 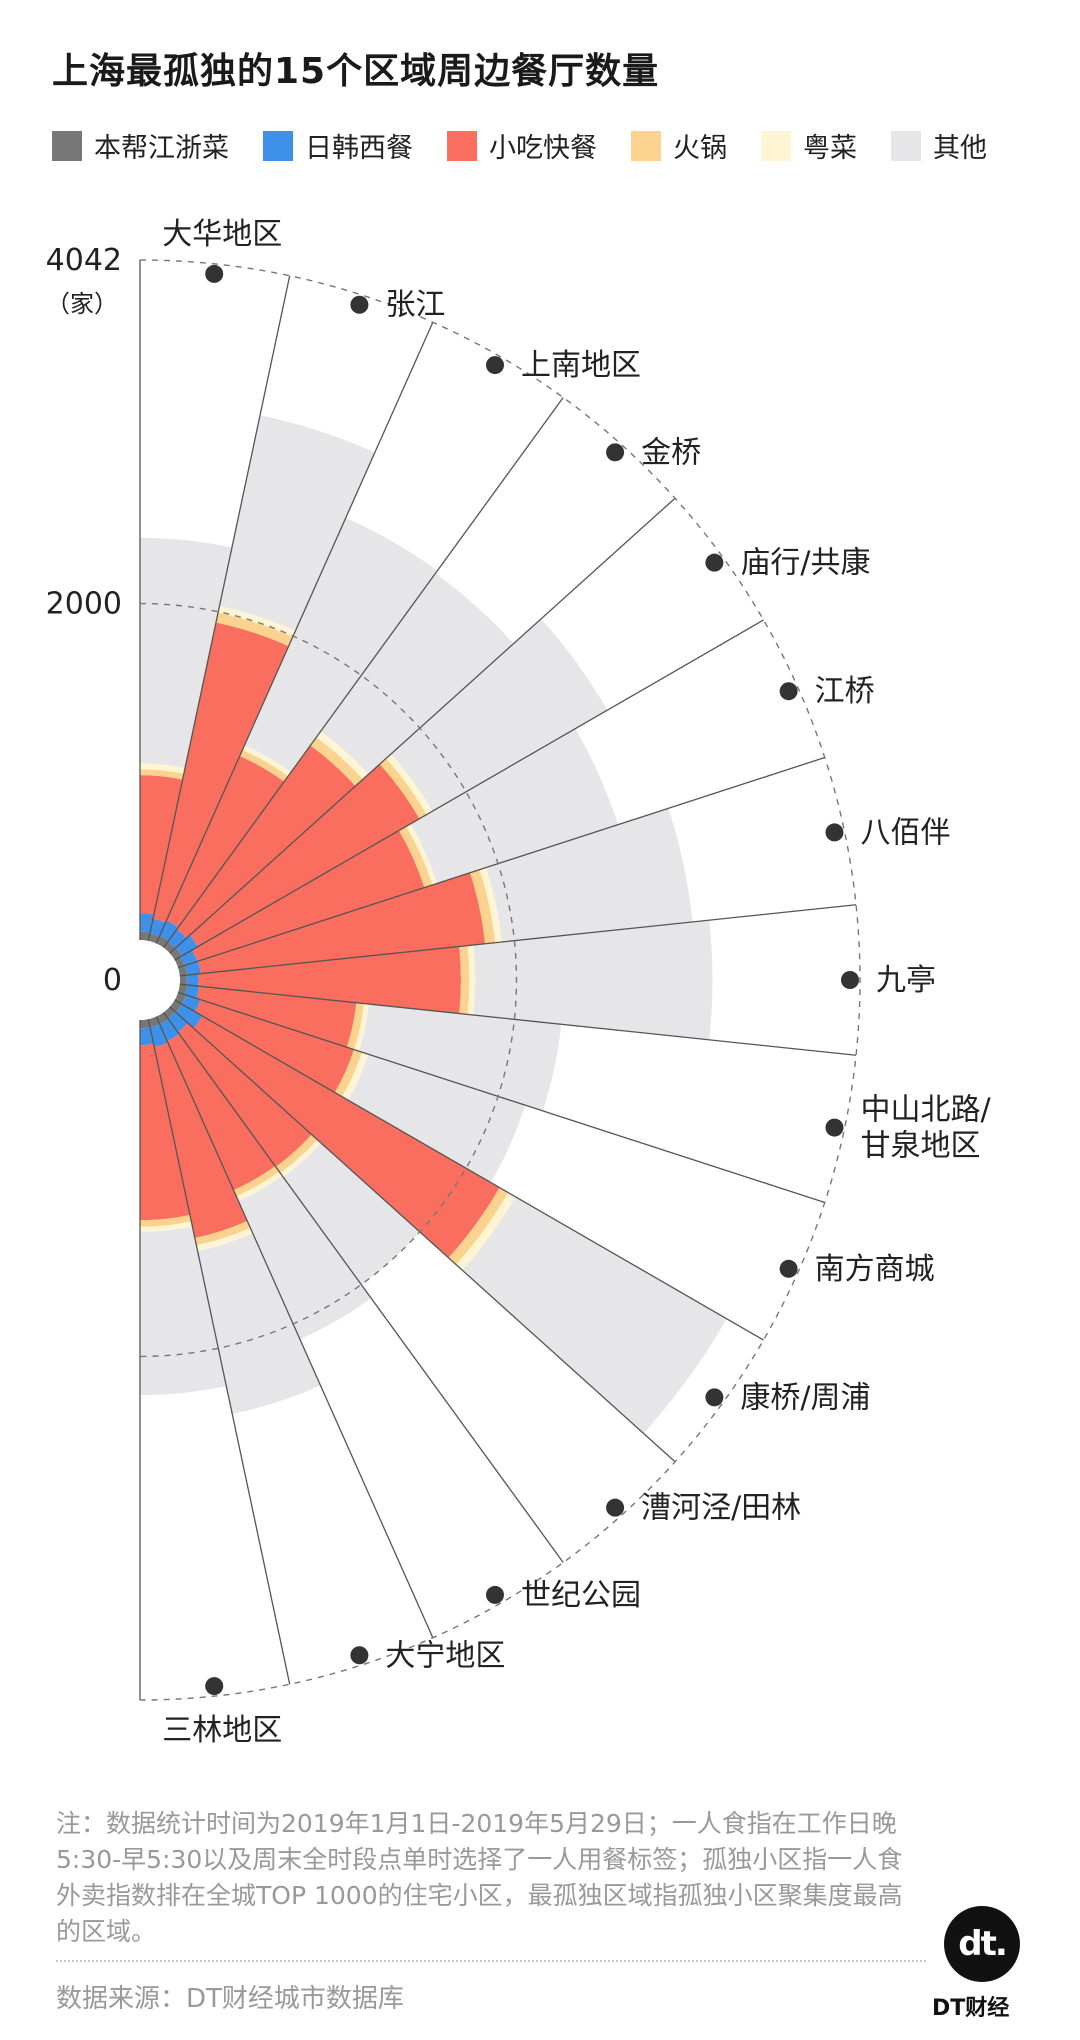 I want to click on legend-item-hotpot: 火锅, so click(x=679, y=145).